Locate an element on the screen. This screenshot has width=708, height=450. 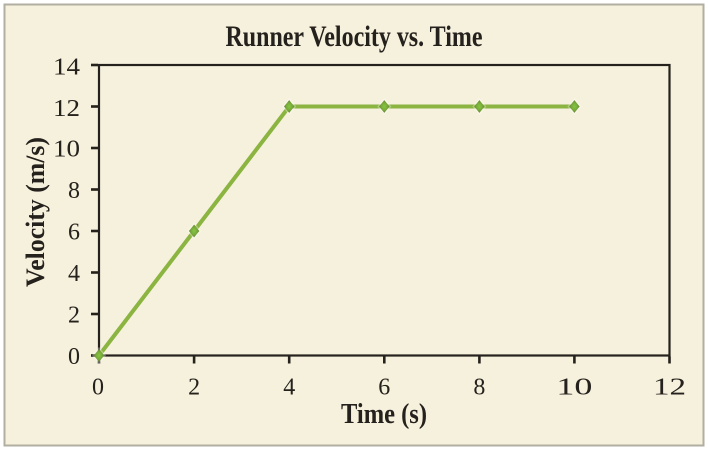
svg-text: Runner Velocity vs. Time is located at coordinates (354, 36).